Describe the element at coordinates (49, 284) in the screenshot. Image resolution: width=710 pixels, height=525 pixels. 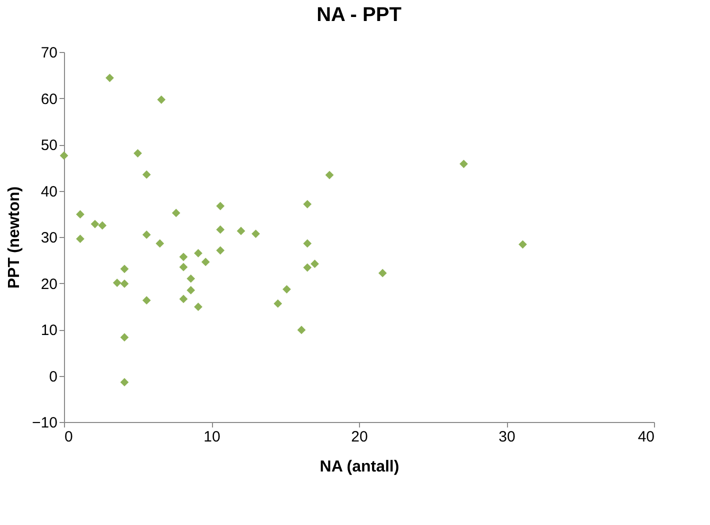
I see `y-tick-label: 20` at that location.